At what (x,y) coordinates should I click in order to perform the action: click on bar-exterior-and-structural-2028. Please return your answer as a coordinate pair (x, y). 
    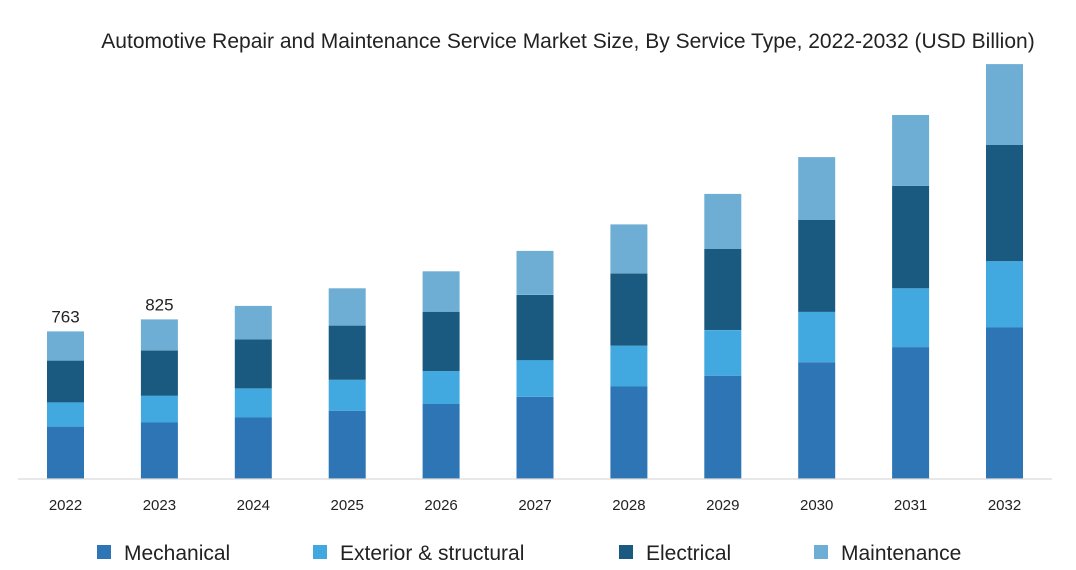
    Looking at the image, I should click on (629, 366).